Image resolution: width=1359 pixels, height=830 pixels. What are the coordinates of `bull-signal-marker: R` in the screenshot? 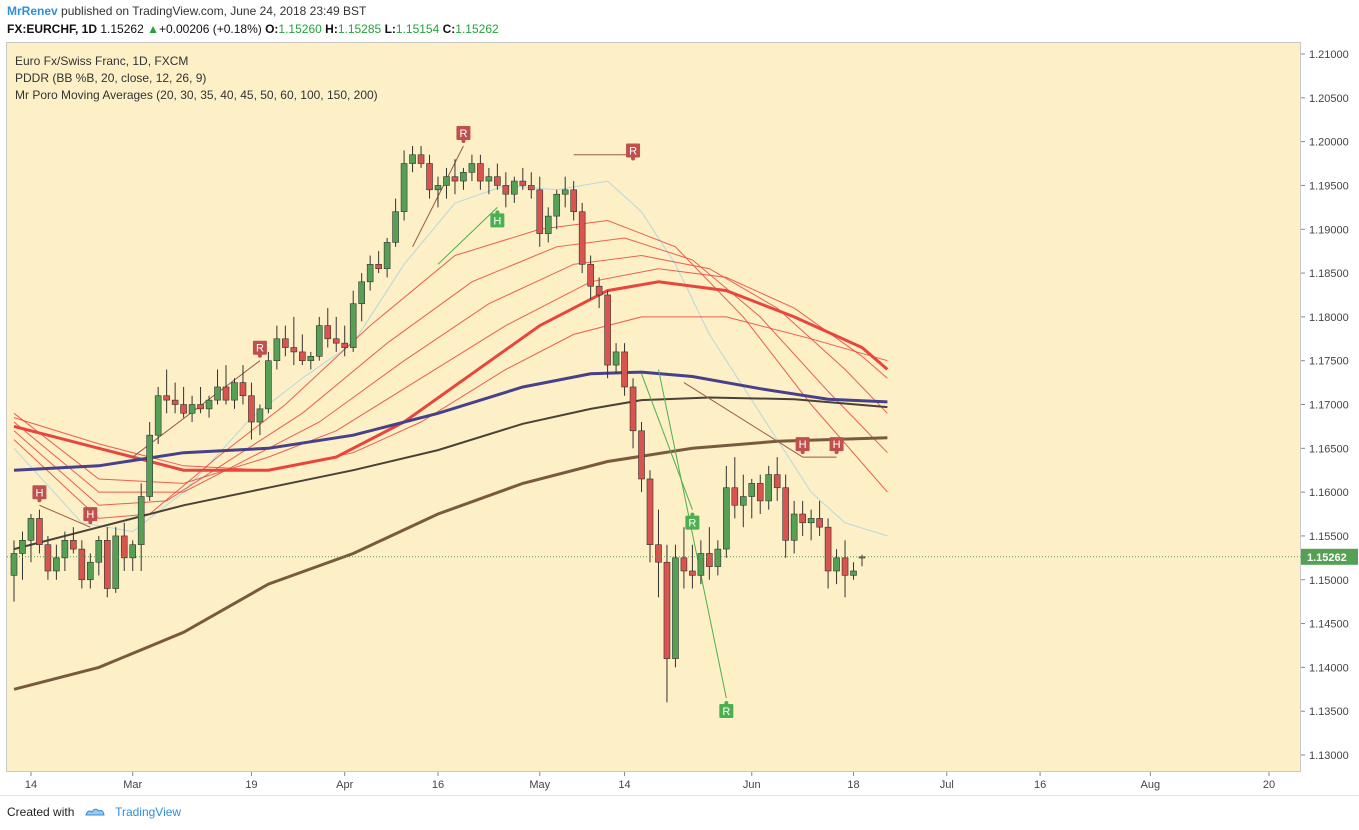 It's located at (692, 521).